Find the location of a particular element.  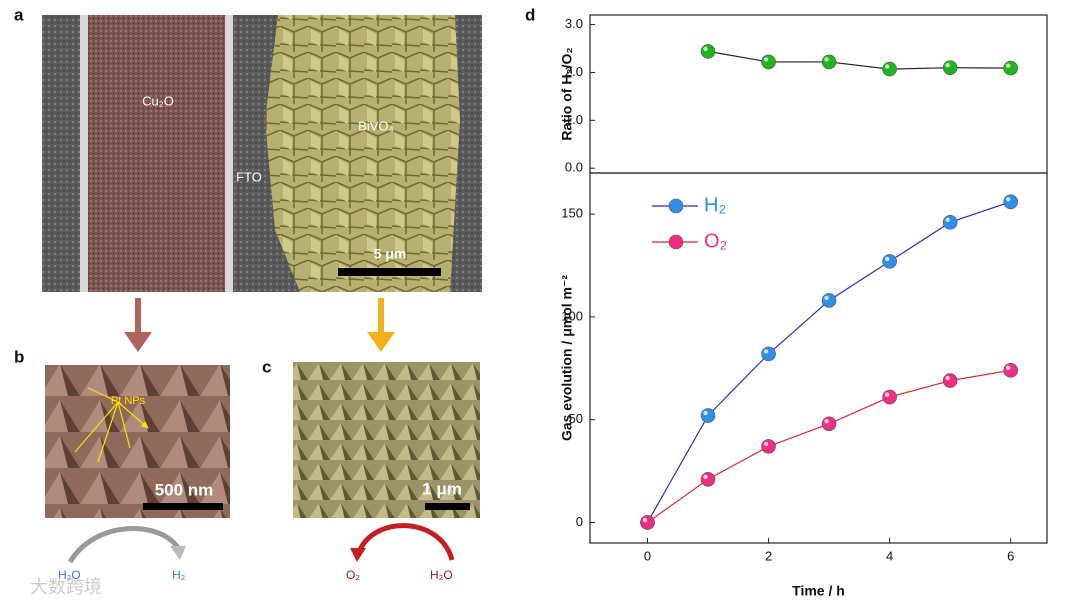

image-label: FTO is located at coordinates (249, 176).